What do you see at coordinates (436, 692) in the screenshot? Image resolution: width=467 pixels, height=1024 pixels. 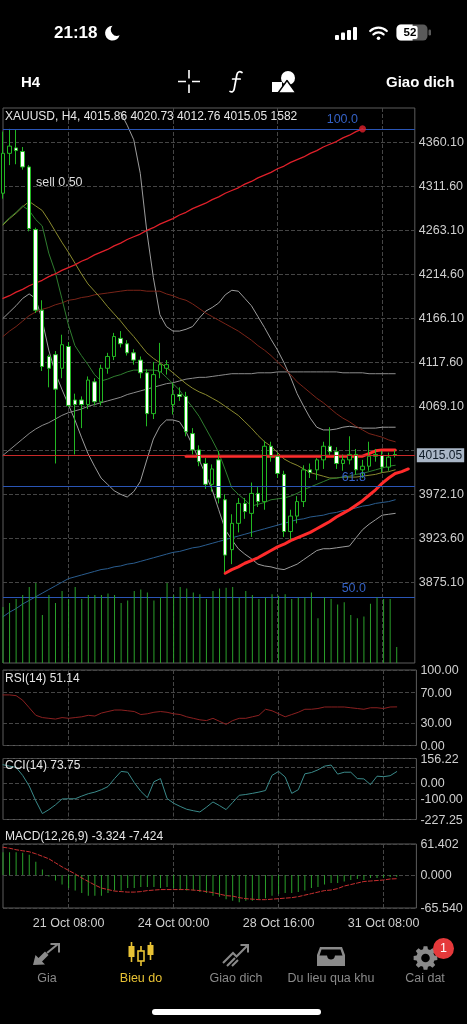 I see `y-tick-label: 70.00` at bounding box center [436, 692].